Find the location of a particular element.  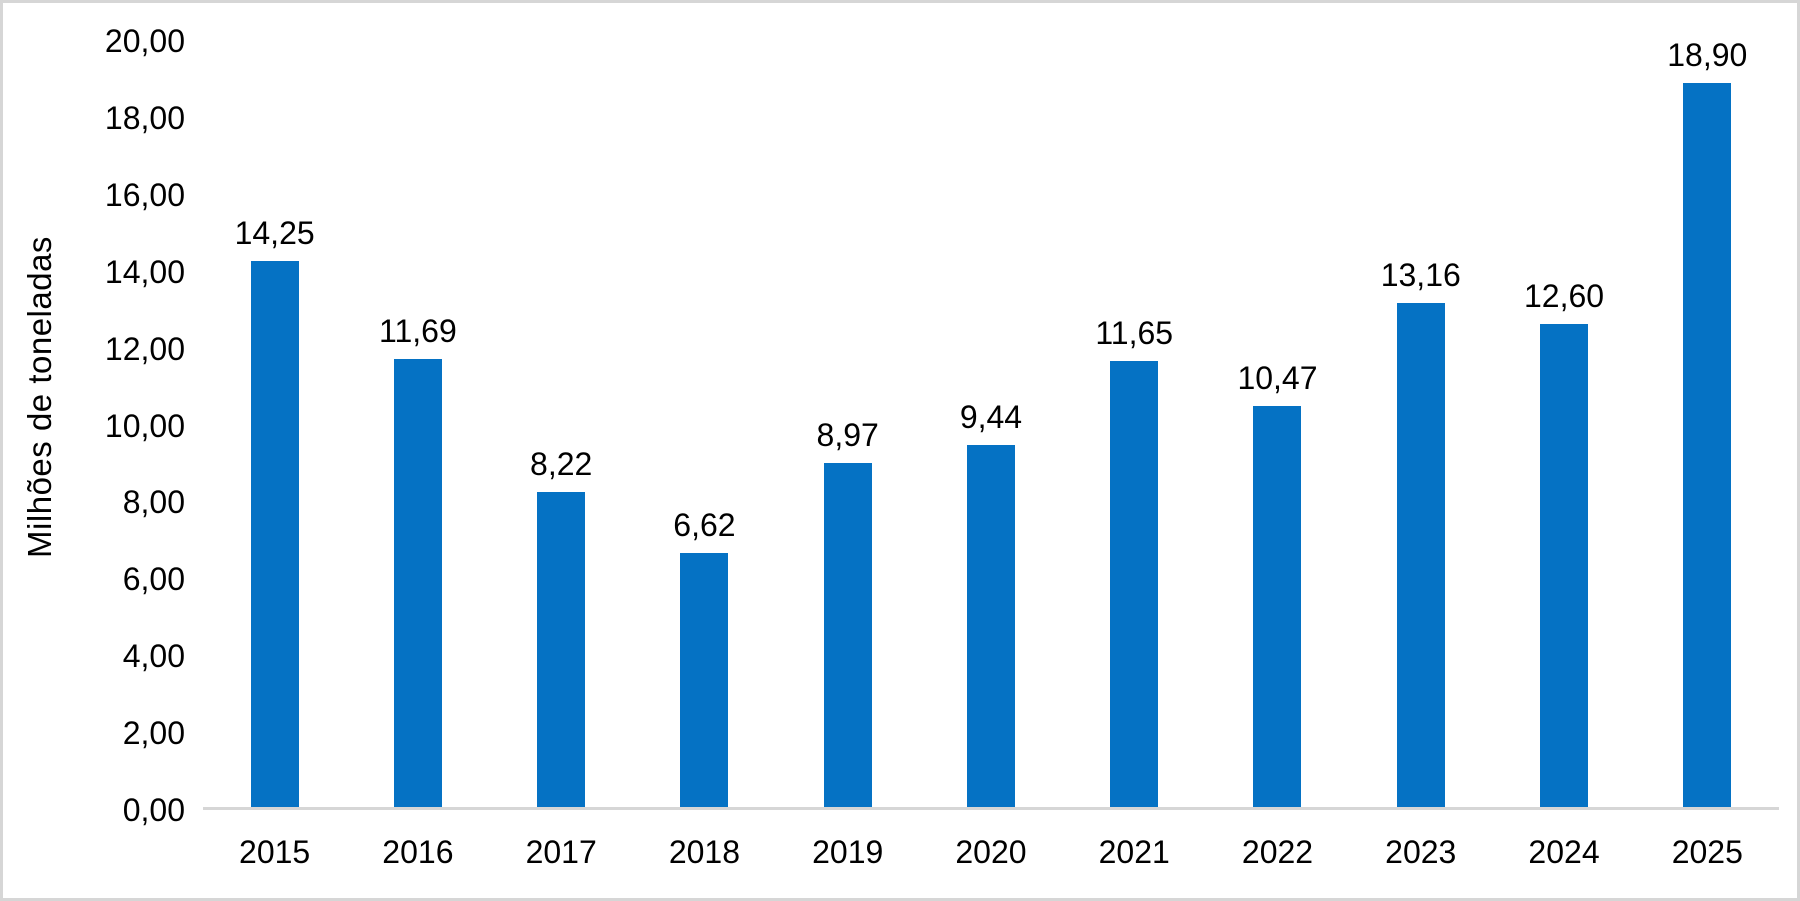

y-tick-label: 14,00 is located at coordinates (144, 271).